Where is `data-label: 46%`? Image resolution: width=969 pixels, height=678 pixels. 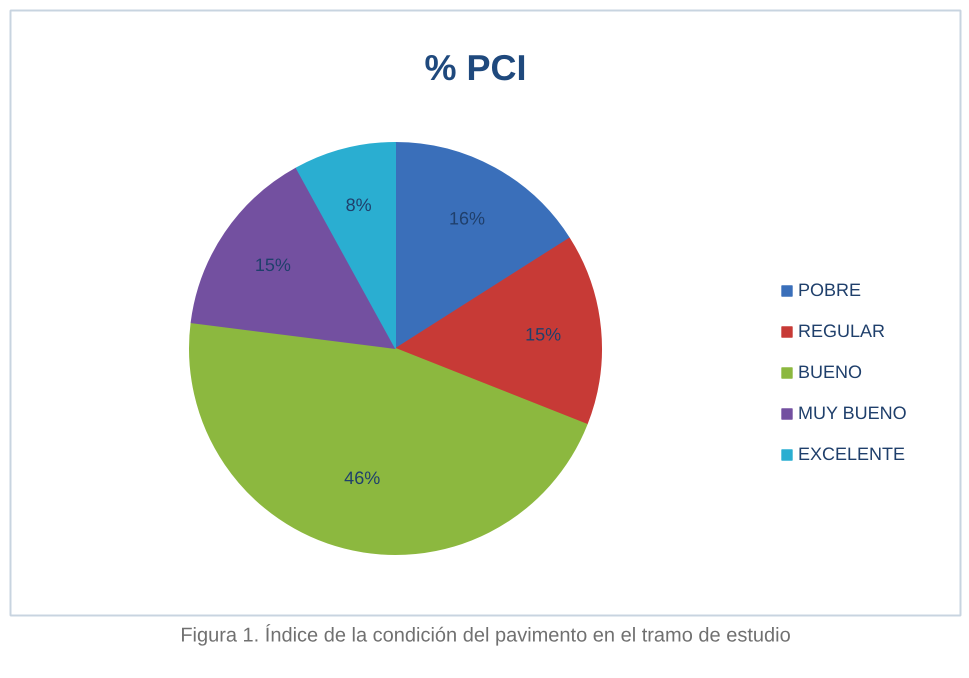 data-label: 46% is located at coordinates (362, 478).